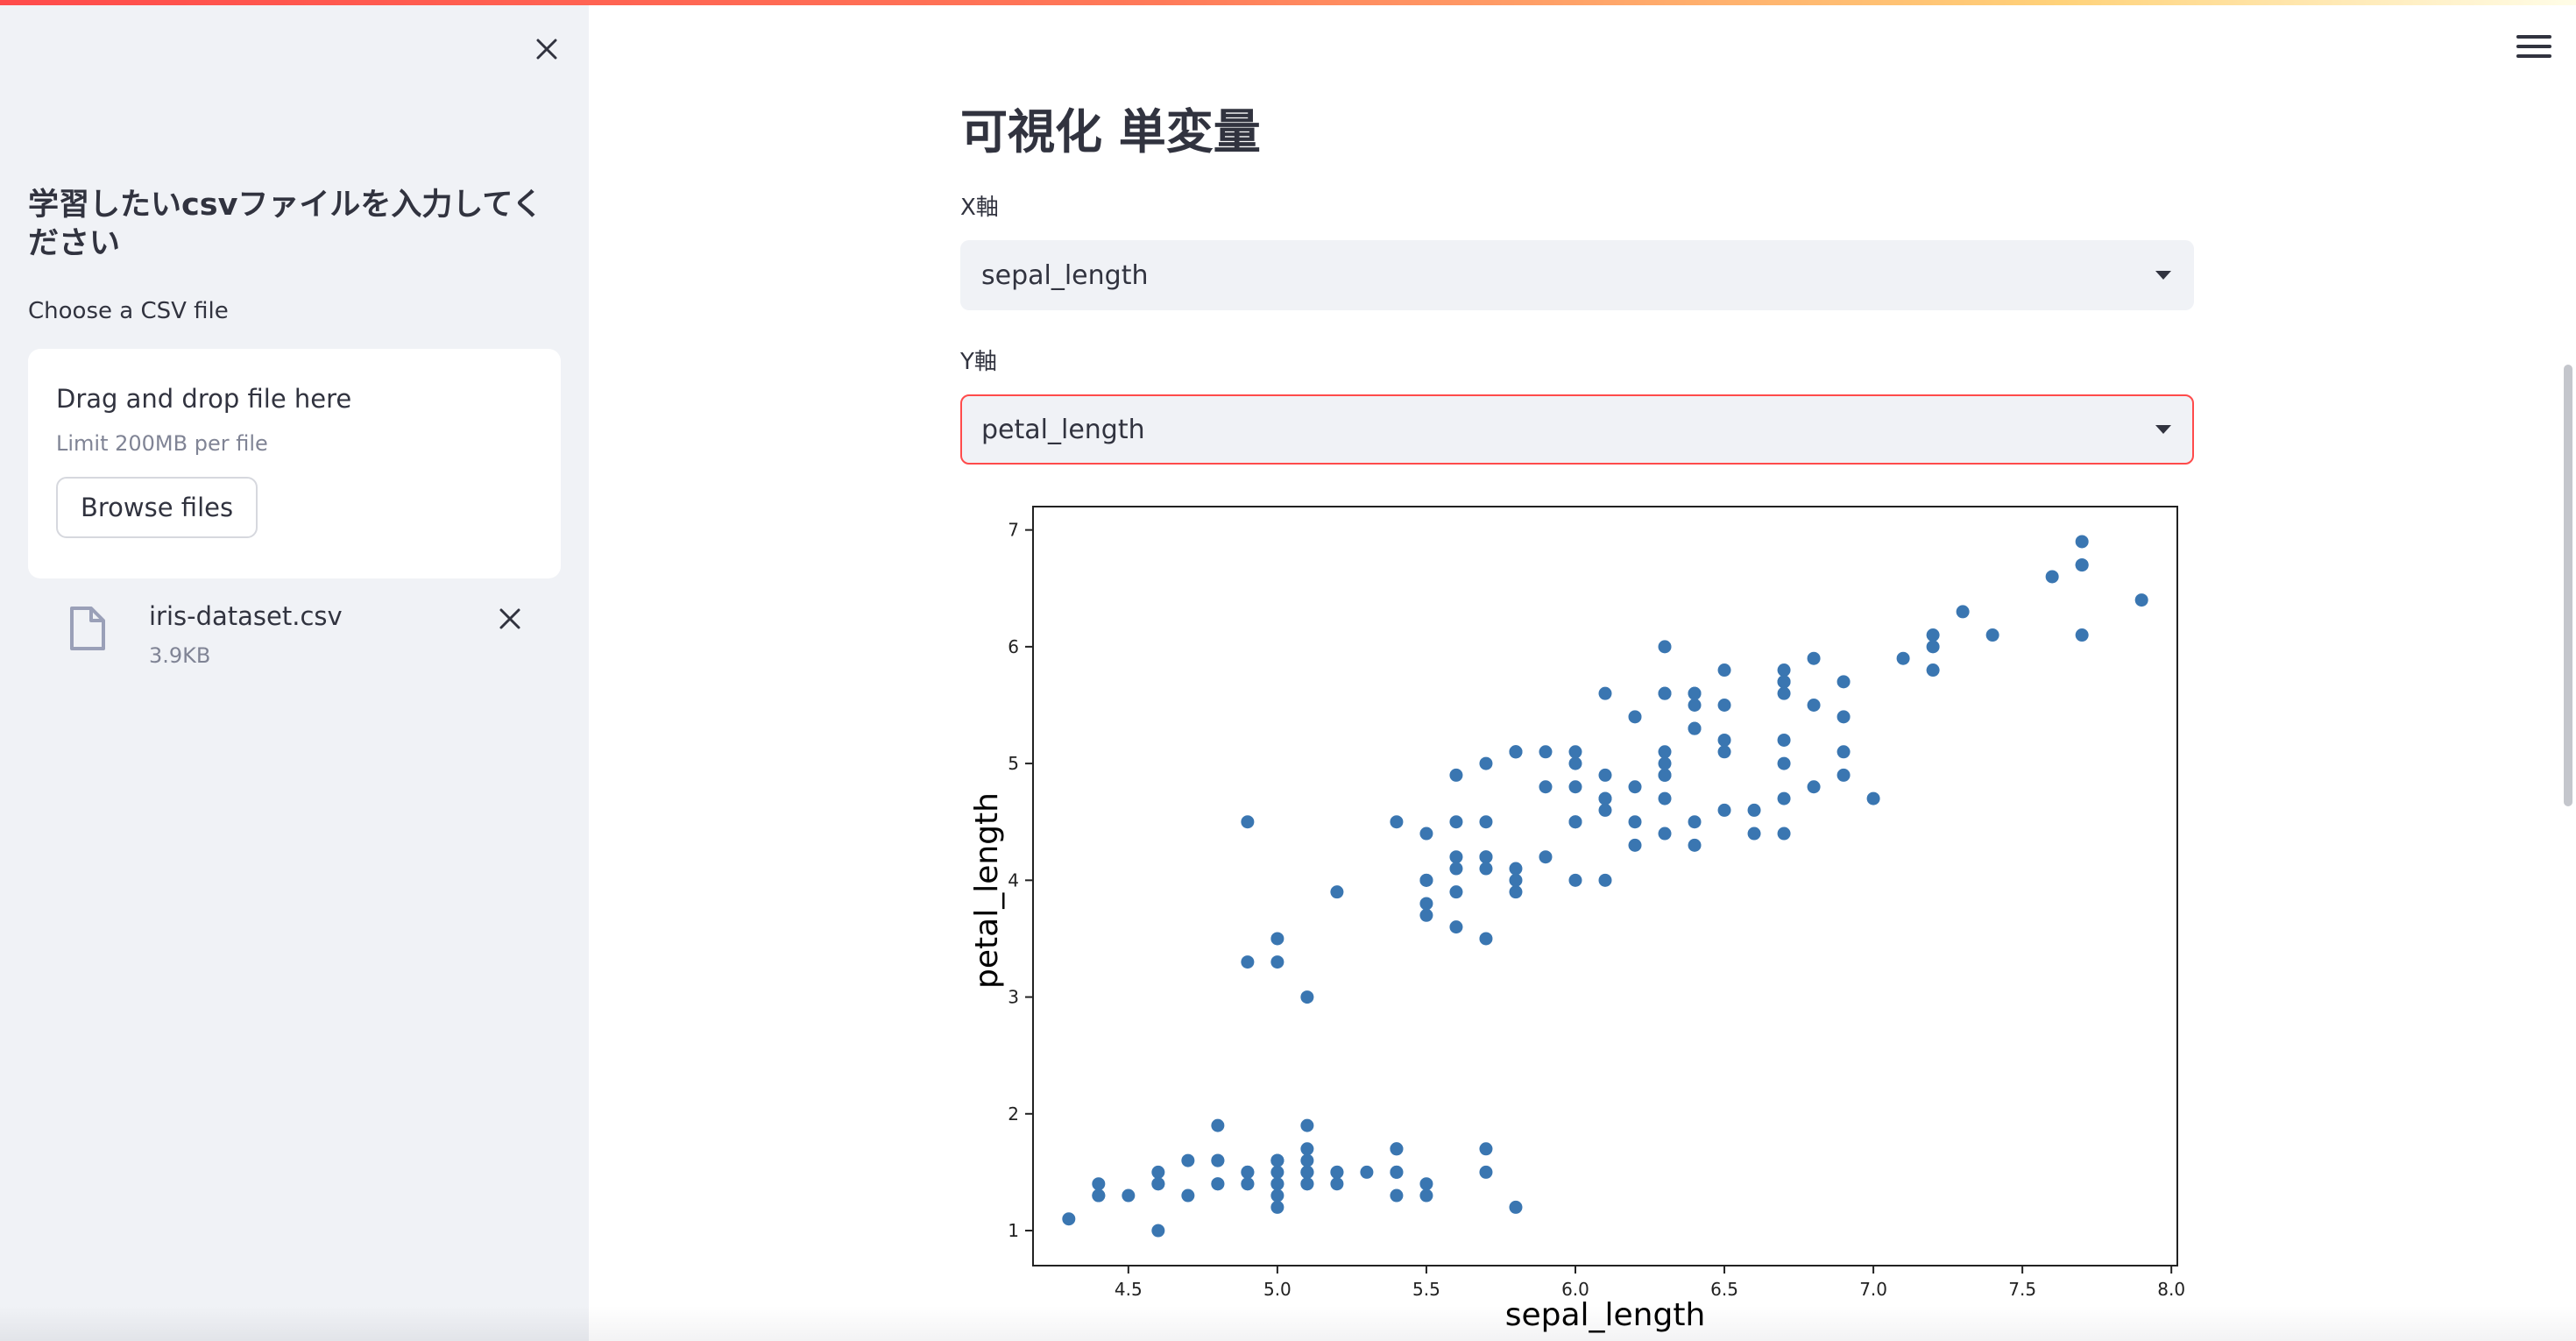 This screenshot has width=2576, height=1341. Describe the element at coordinates (1110, 132) in the screenshot. I see `page-title: 可視化 単変量` at that location.